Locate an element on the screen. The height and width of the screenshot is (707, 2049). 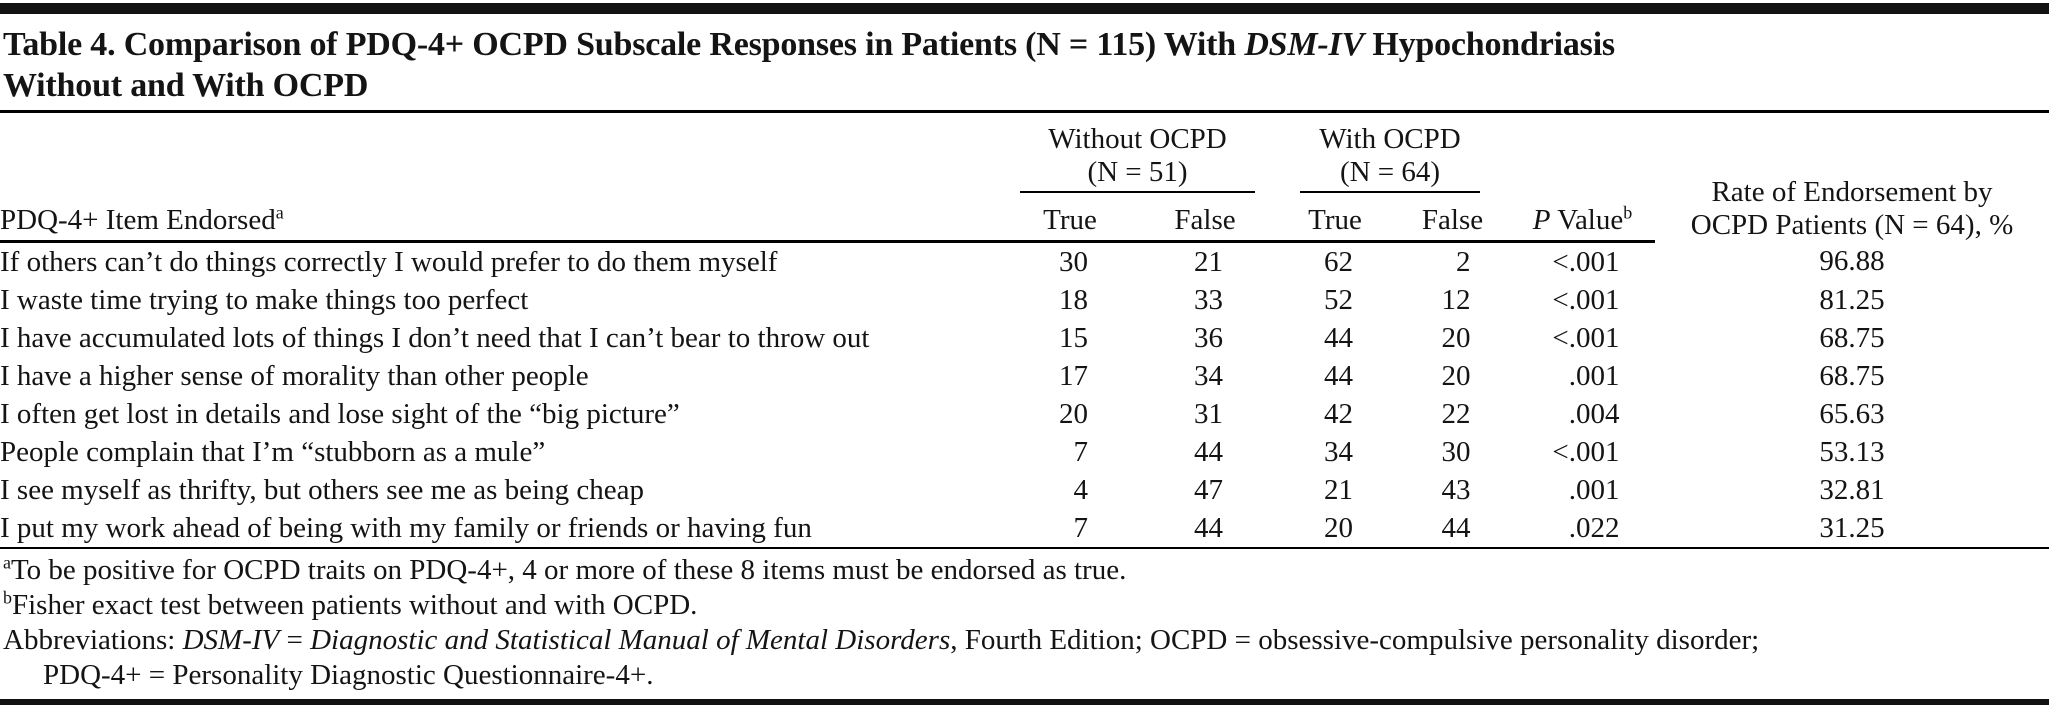
with-false-cell-value: 12 is located at coordinates (1456, 299).